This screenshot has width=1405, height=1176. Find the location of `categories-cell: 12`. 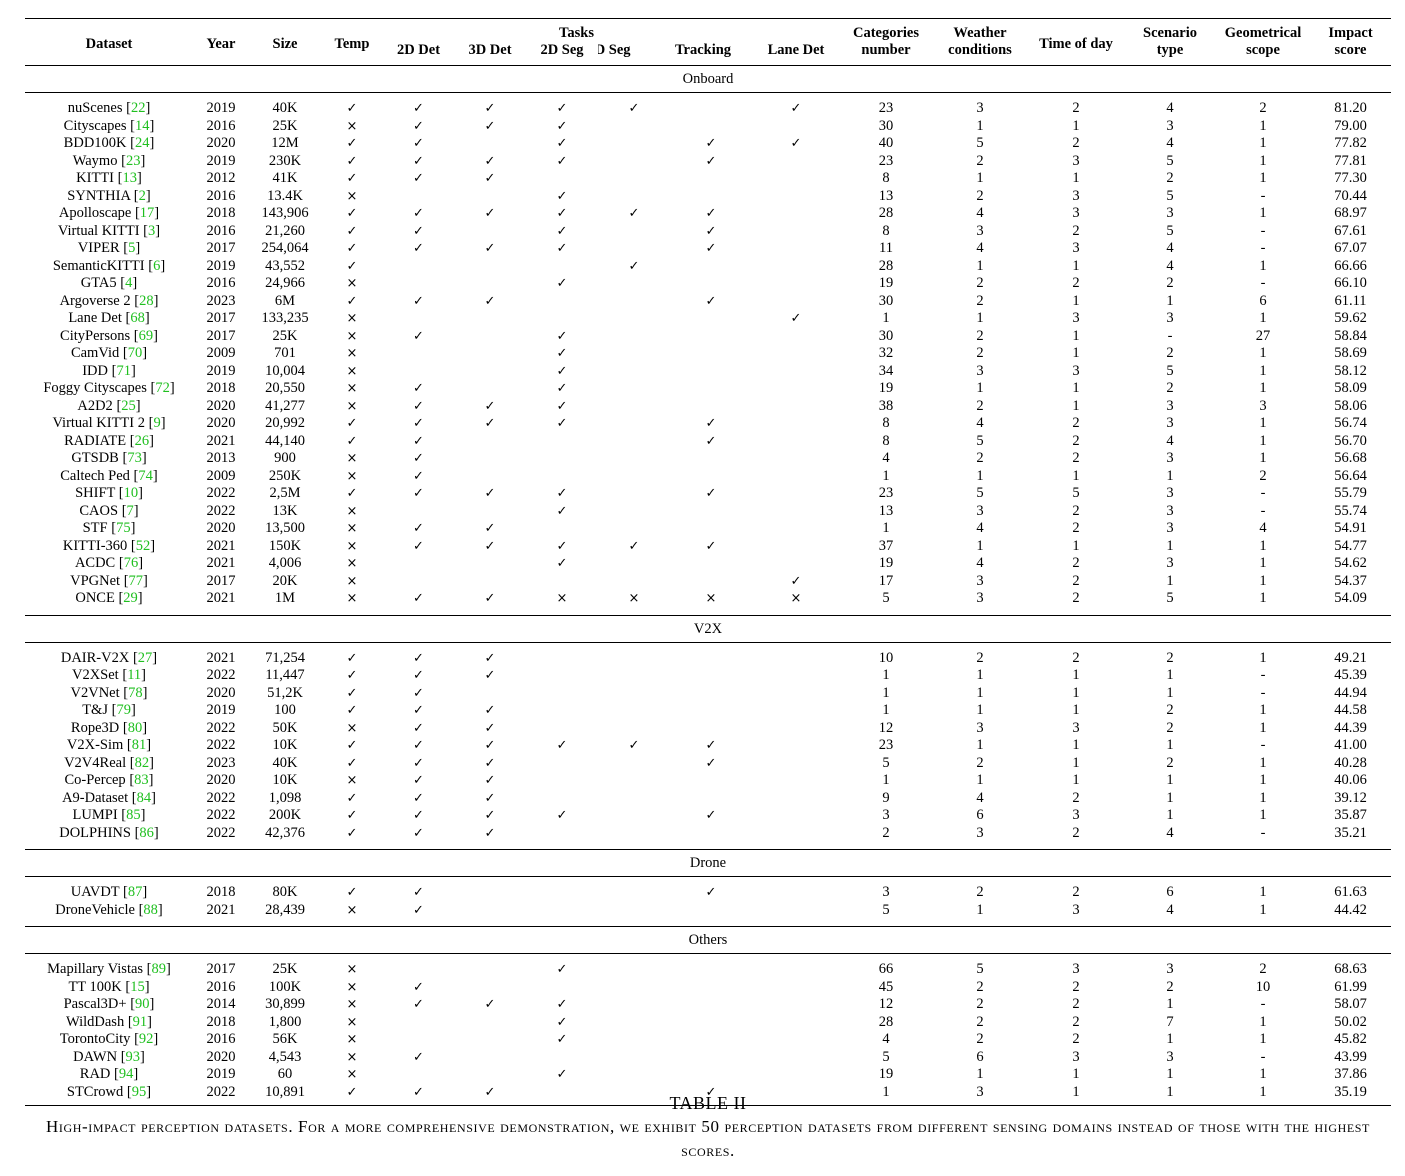

categories-cell: 12 is located at coordinates (886, 727).